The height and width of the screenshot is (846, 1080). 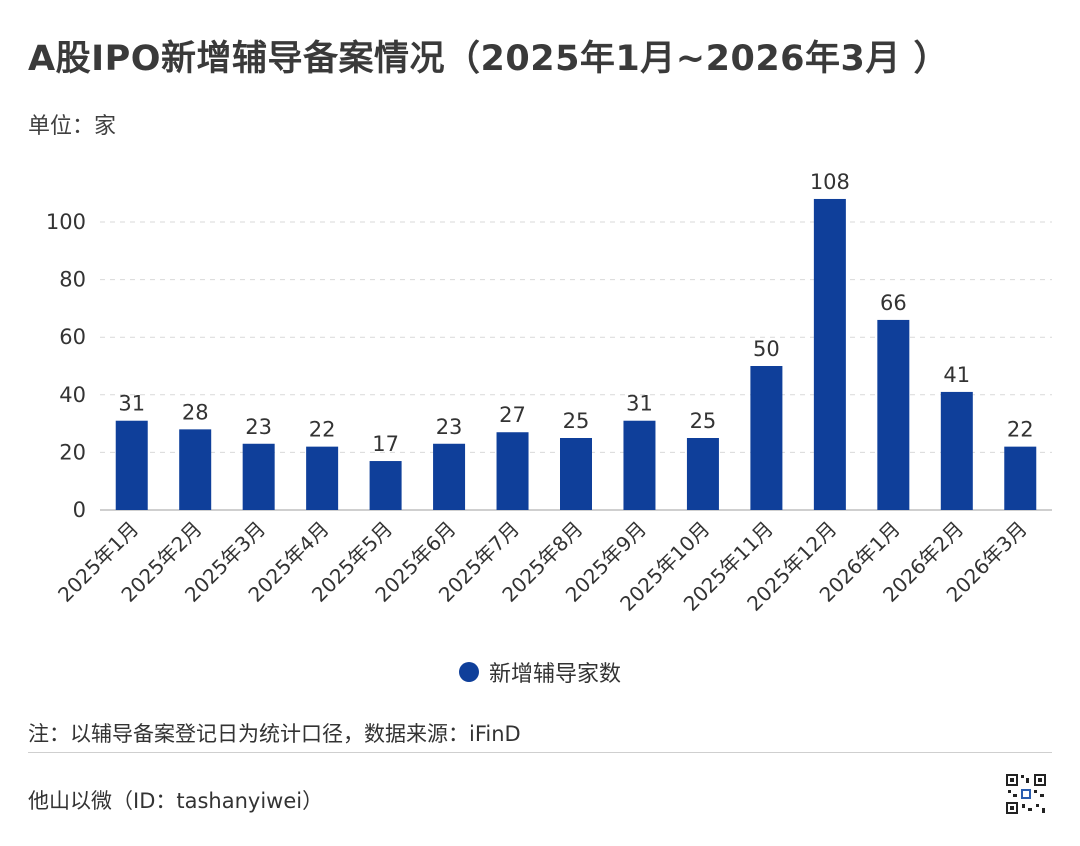 I want to click on qr-code-icon, so click(x=1026, y=794).